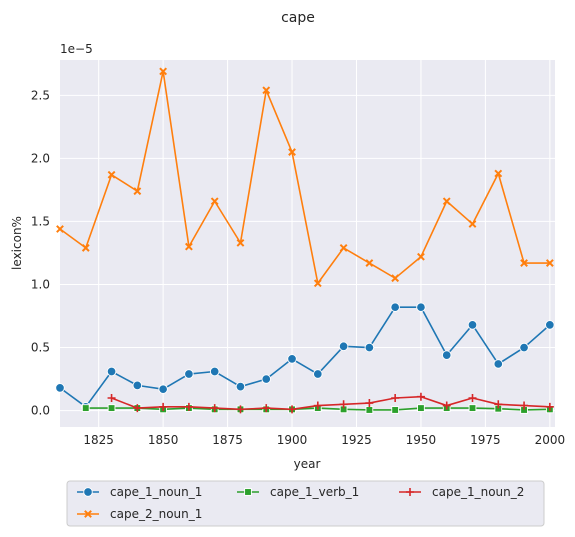 The image size is (575, 537). Describe the element at coordinates (227, 440) in the screenshot. I see `x-tick-label: 1875` at that location.